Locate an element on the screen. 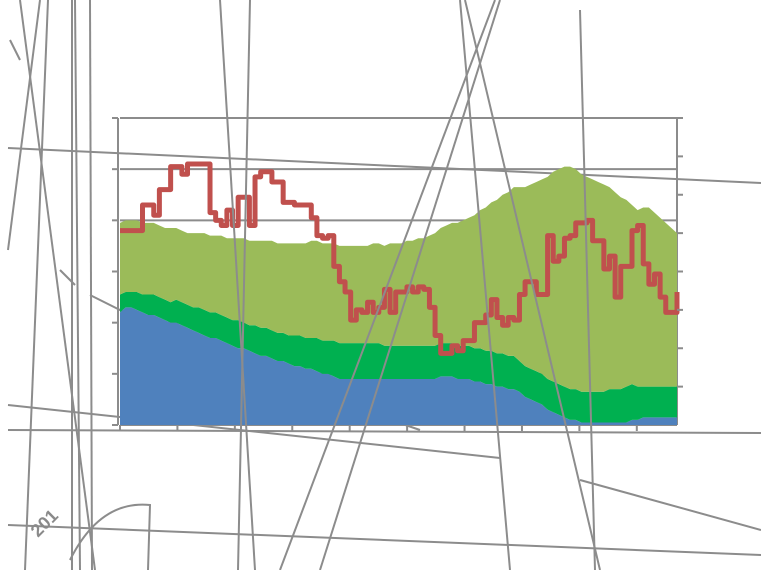  background-curve is located at coordinates (110, 536).